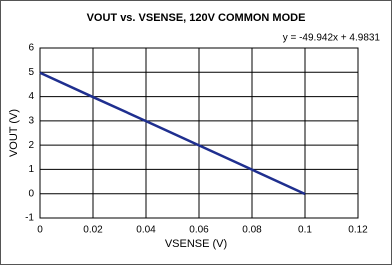  What do you see at coordinates (14, 133) in the screenshot?
I see `y-axis-label: VOUT (V)` at bounding box center [14, 133].